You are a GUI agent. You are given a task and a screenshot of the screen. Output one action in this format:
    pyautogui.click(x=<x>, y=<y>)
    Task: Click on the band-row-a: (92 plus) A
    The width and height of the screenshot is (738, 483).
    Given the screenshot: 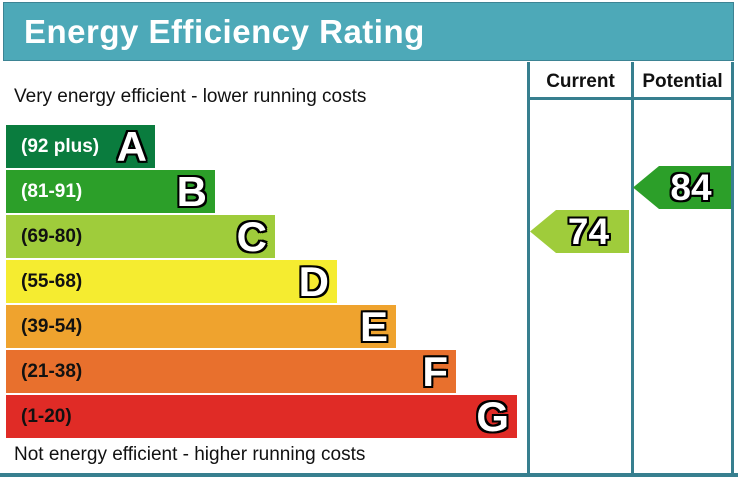 What is the action you would take?
    pyautogui.click(x=80, y=146)
    